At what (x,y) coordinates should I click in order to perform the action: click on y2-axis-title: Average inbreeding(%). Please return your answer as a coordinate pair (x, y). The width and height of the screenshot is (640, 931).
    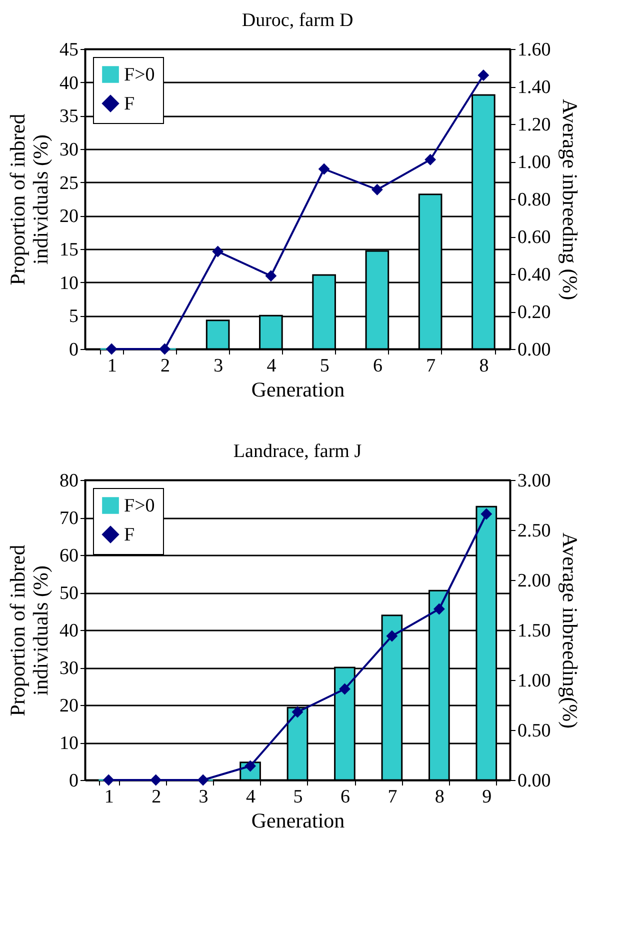
    Looking at the image, I should click on (570, 630).